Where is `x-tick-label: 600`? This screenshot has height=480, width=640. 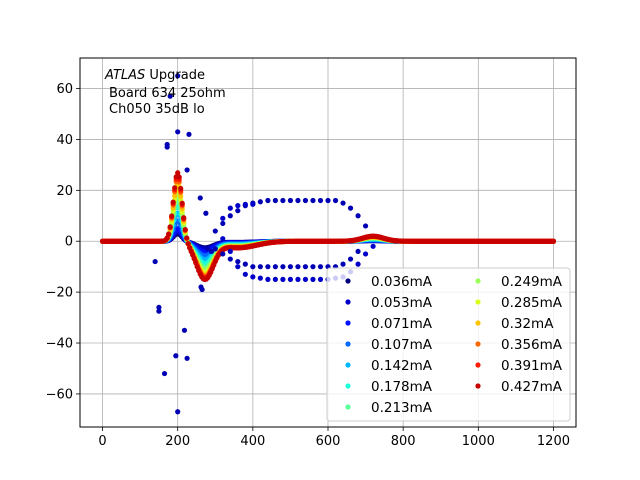 x-tick-label: 600 is located at coordinates (328, 441).